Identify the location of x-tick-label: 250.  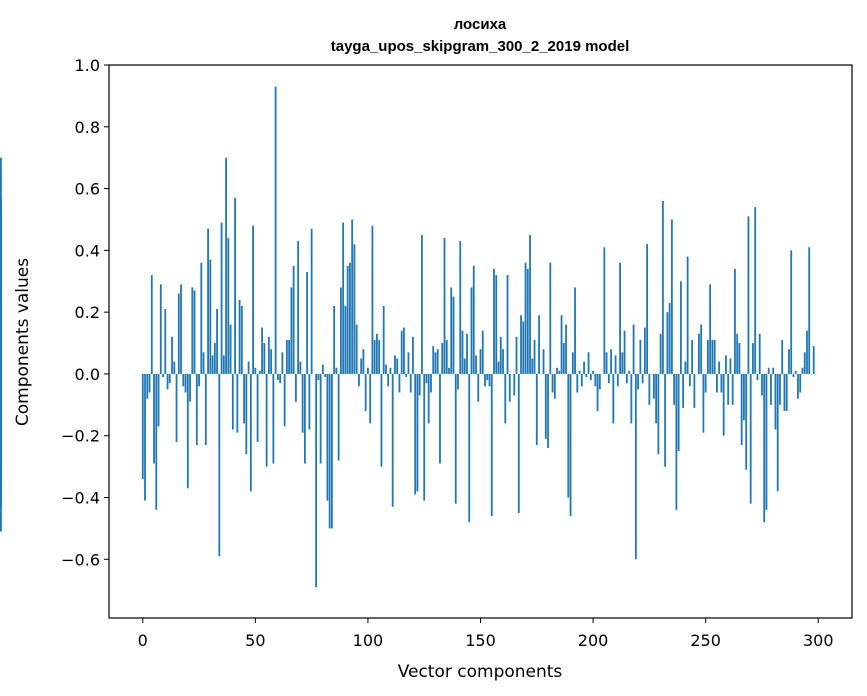
(705, 640).